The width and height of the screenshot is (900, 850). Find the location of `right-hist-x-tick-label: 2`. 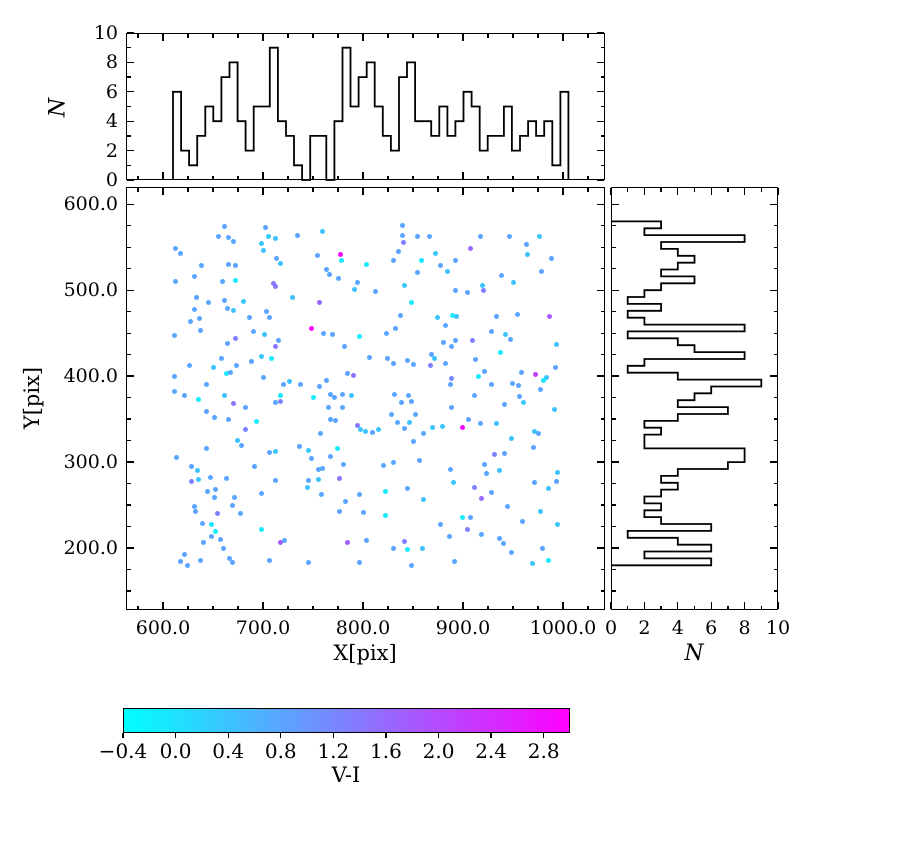

right-hist-x-tick-label: 2 is located at coordinates (644, 628).